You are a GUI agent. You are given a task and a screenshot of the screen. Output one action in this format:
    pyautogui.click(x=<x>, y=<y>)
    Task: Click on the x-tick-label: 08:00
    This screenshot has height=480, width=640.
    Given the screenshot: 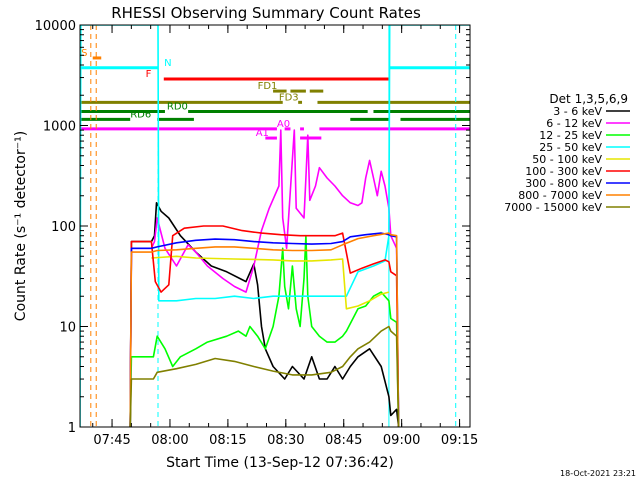 What is the action you would take?
    pyautogui.click(x=169, y=440)
    